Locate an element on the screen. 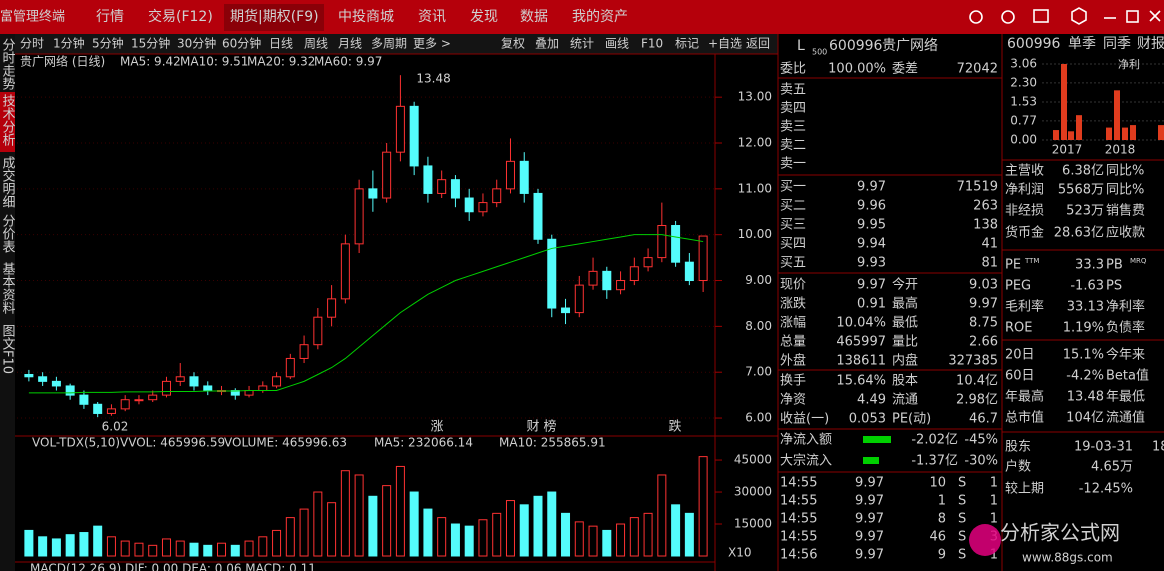 This screenshot has width=1164, height=571. bid-price: 9.97 is located at coordinates (871, 187).